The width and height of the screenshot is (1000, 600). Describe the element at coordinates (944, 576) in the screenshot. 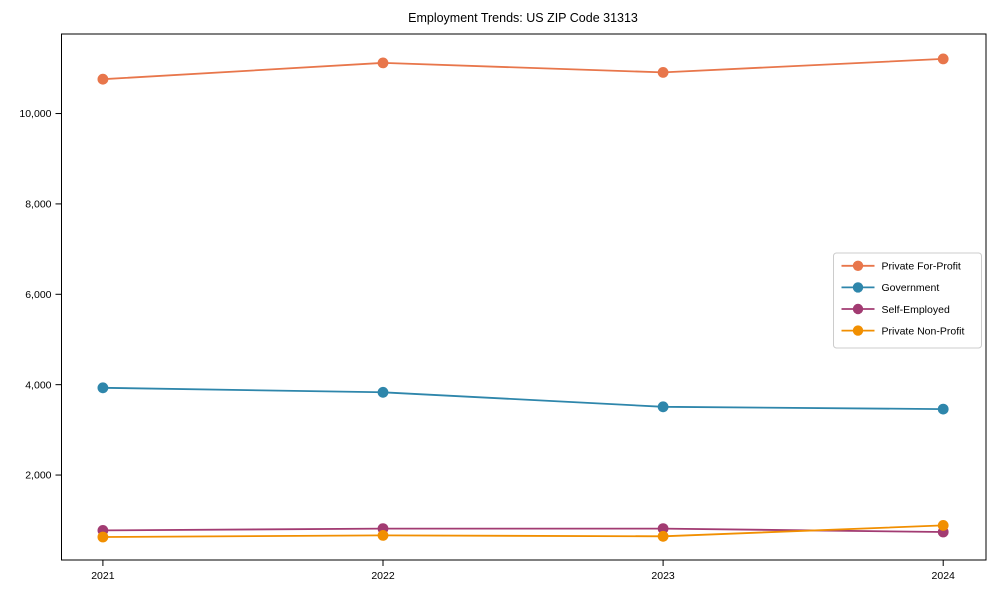

I see `x-axis-tick-label: 2024` at that location.